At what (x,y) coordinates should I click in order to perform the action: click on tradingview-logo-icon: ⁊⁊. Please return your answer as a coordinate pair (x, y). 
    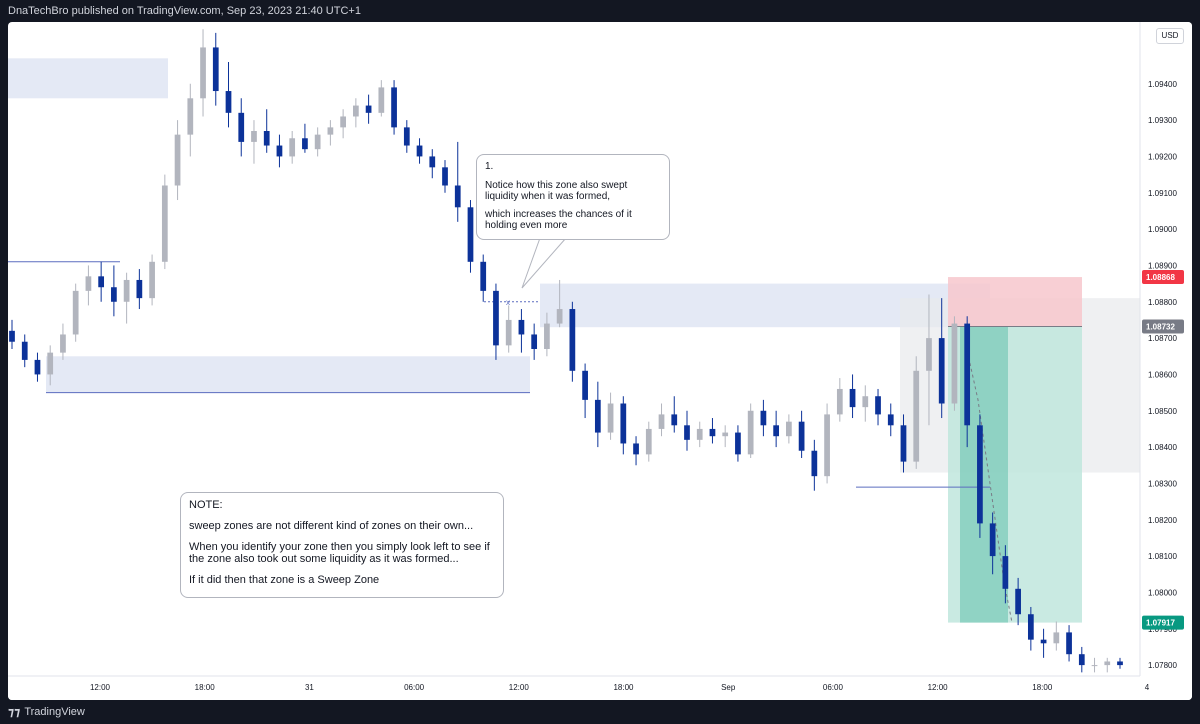
    Looking at the image, I should click on (14, 712).